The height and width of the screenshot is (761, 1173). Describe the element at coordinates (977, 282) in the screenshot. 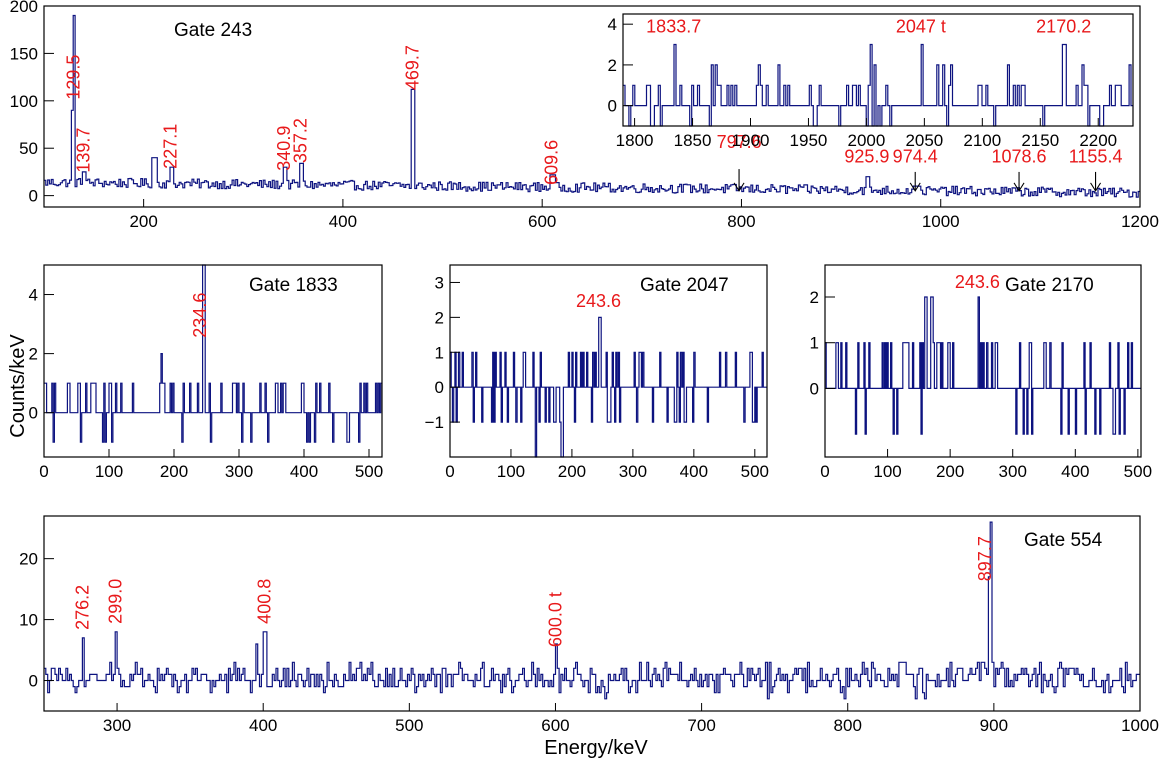

I see `p2170-peak-label: 243.6` at that location.